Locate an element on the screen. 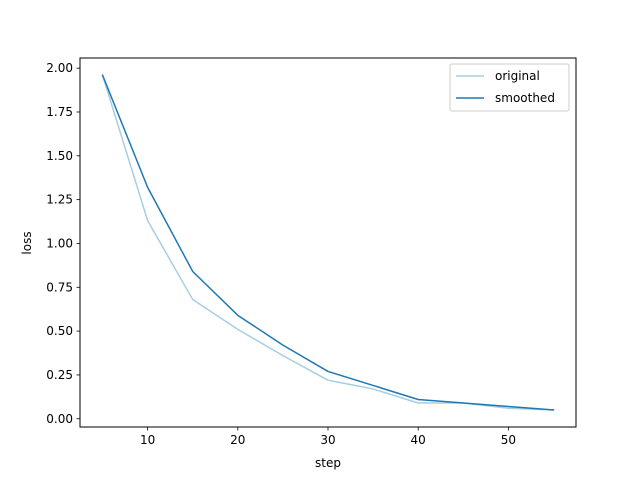 This screenshot has width=640, height=480. y-tick-label: 0.25 is located at coordinates (59, 375).